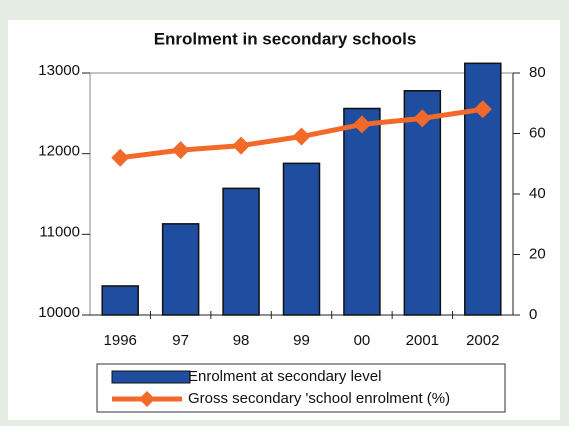 Image resolution: width=569 pixels, height=426 pixels. Describe the element at coordinates (285, 38) in the screenshot. I see `chart-title: Enrolment in secondary schools` at that location.